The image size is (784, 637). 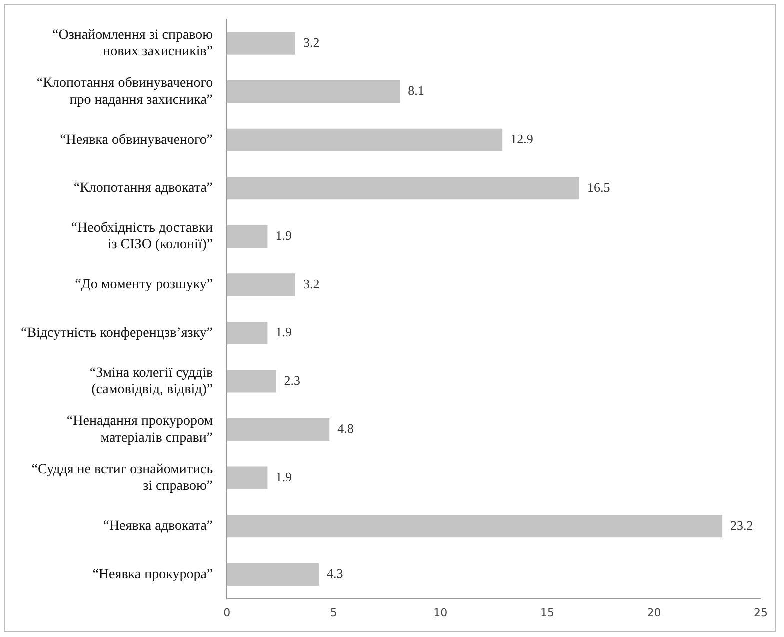 I want to click on data-label: 16.5, so click(x=598, y=187).